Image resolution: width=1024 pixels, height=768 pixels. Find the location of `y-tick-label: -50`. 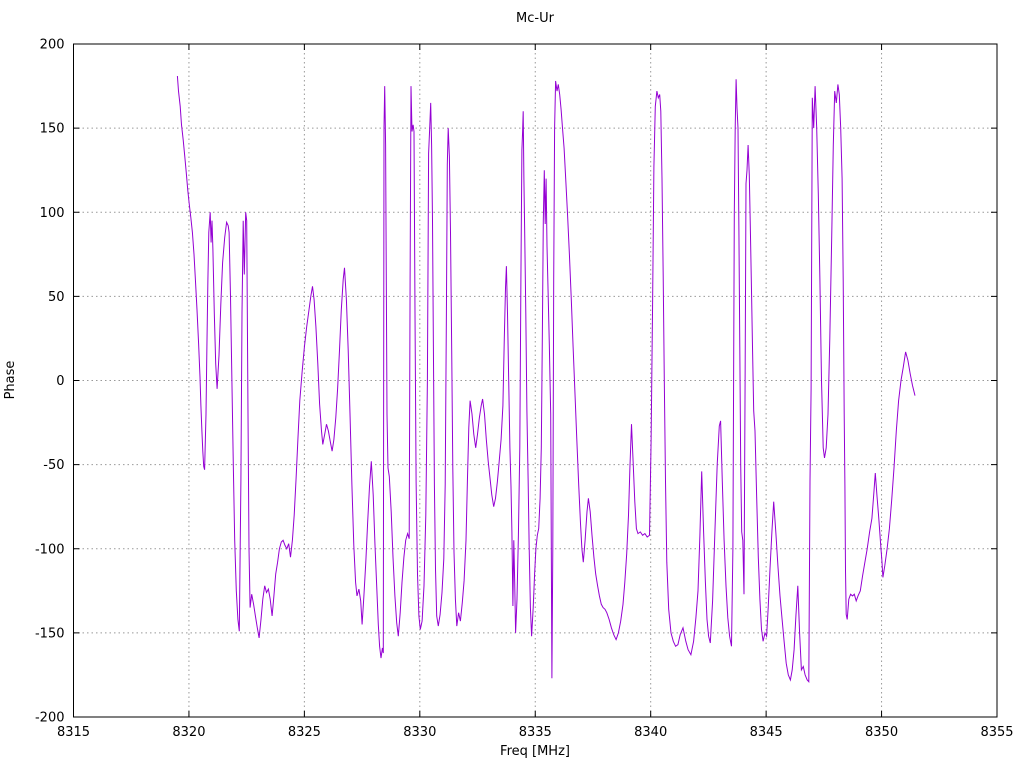

y-tick-label: -50 is located at coordinates (53, 465).